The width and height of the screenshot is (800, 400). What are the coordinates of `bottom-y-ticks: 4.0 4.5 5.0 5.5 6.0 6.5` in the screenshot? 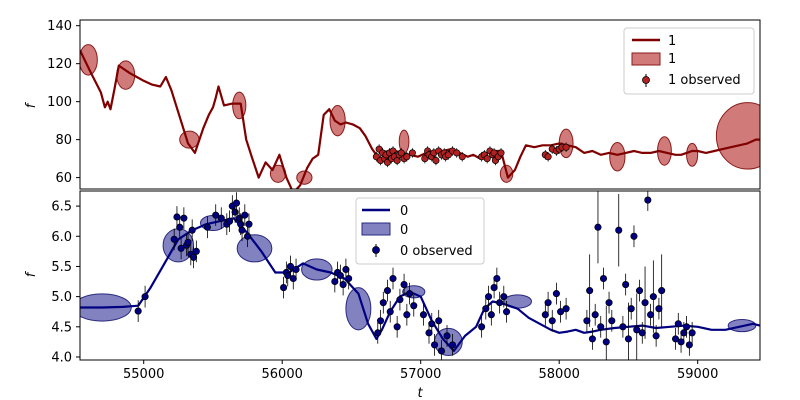 It's located at (65, 282).